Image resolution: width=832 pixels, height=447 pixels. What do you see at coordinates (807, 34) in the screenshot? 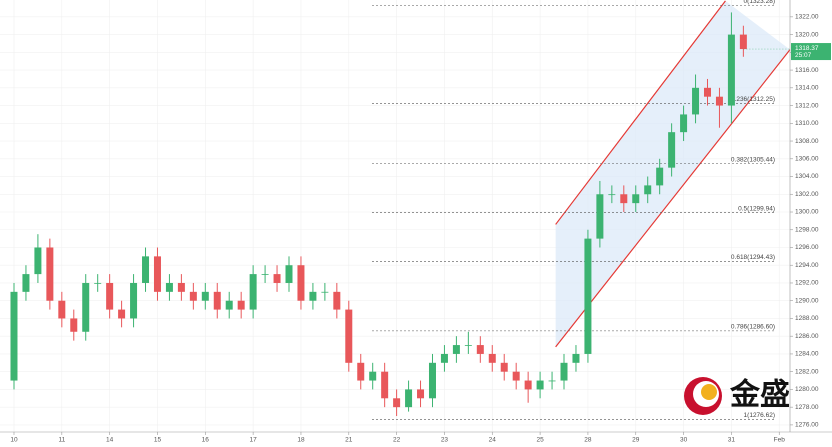
I see `y-tick-label: 1320.00` at bounding box center [807, 34].